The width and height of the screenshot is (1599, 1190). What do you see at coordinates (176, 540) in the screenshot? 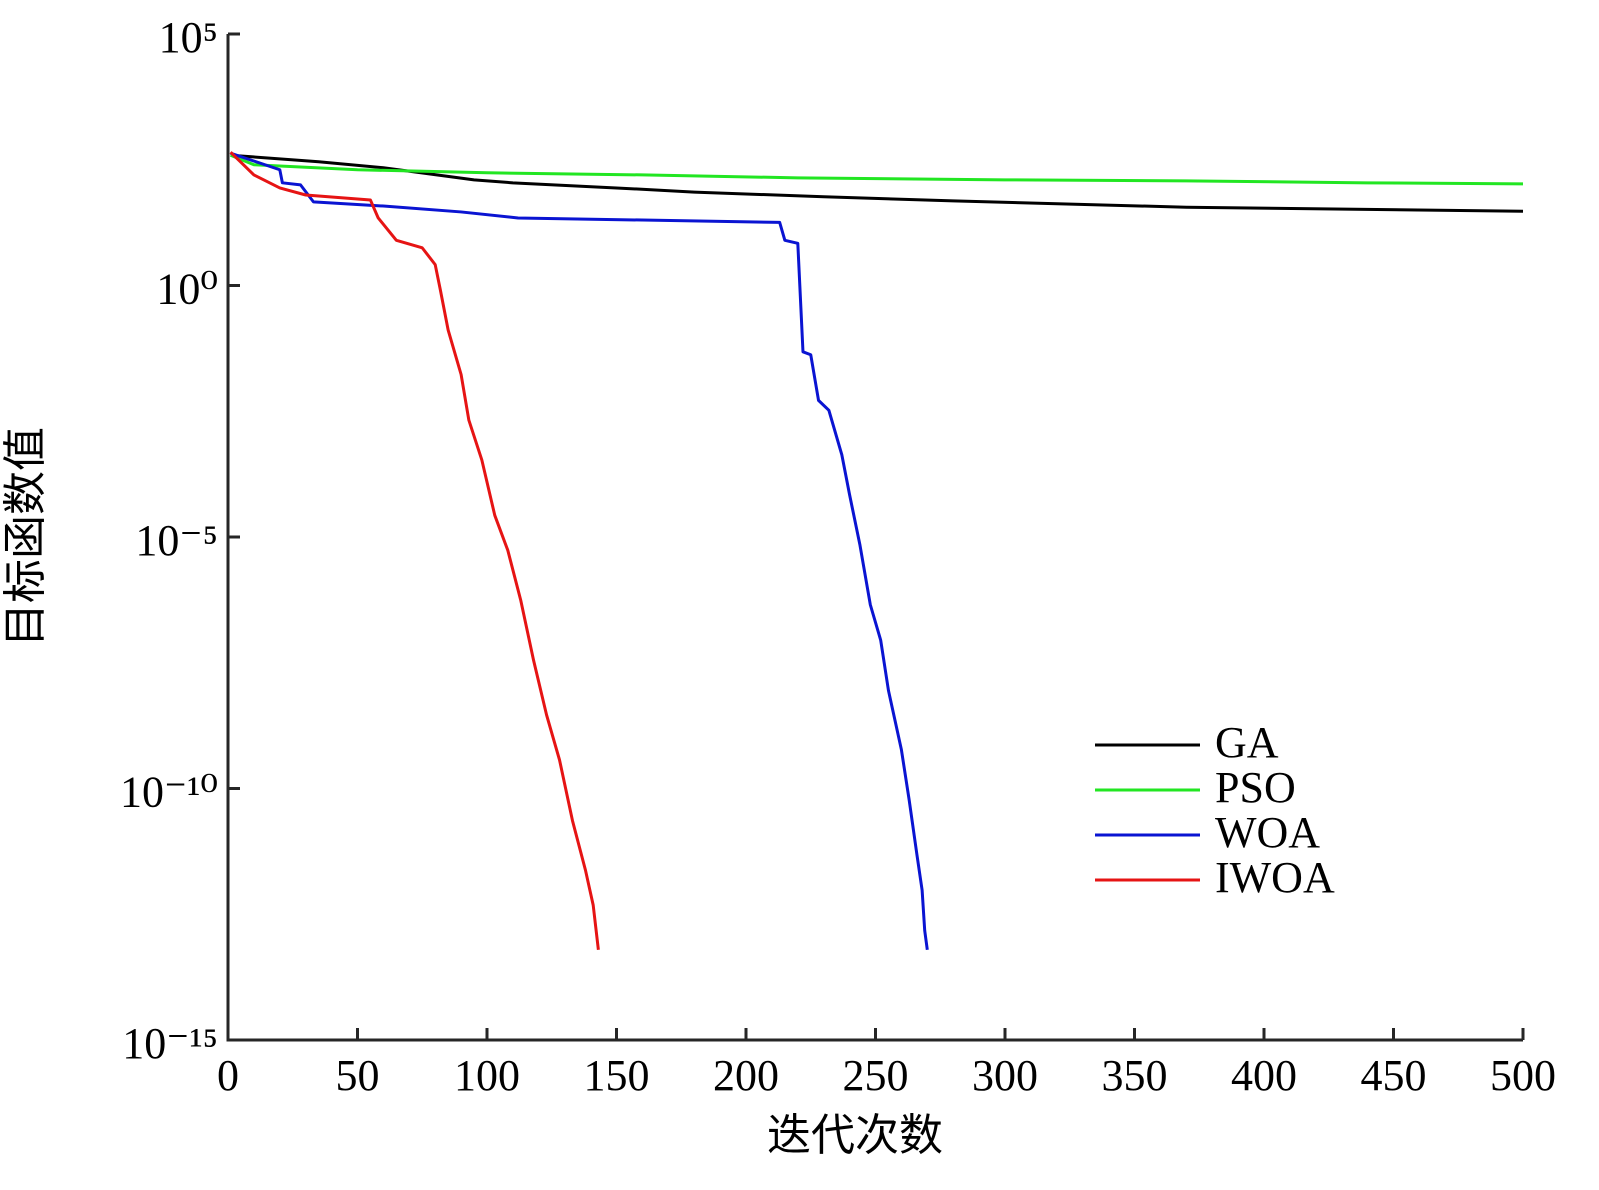
I see `y-tick-label: 10⁻⁵` at bounding box center [176, 540].